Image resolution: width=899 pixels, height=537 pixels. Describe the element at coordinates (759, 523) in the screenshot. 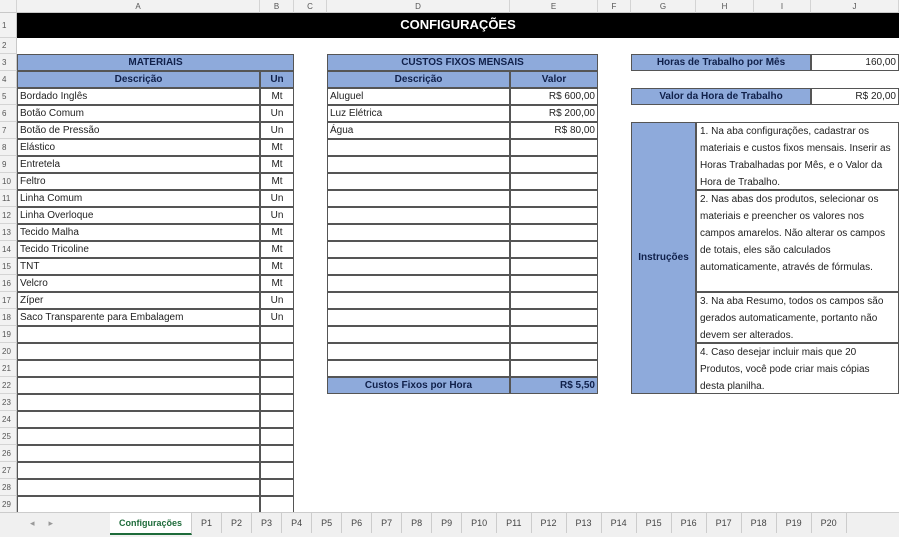

I see `sheet-tab-p18: P18` at that location.